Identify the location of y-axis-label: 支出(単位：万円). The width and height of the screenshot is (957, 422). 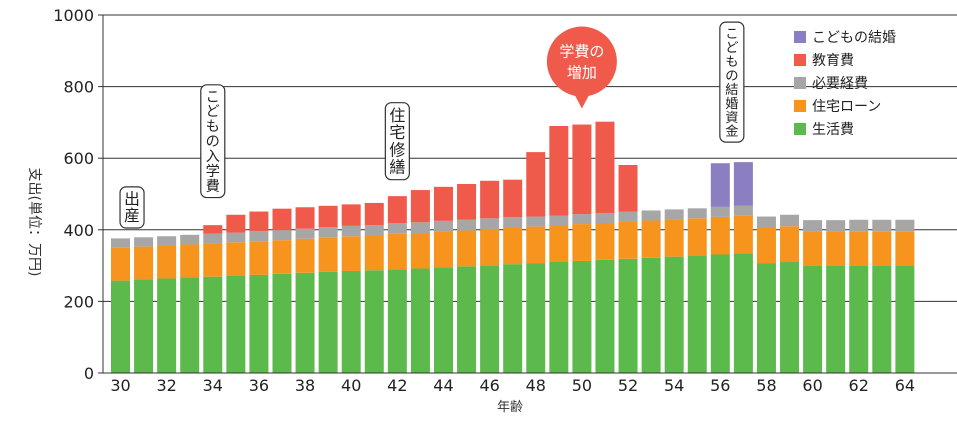
(34, 222).